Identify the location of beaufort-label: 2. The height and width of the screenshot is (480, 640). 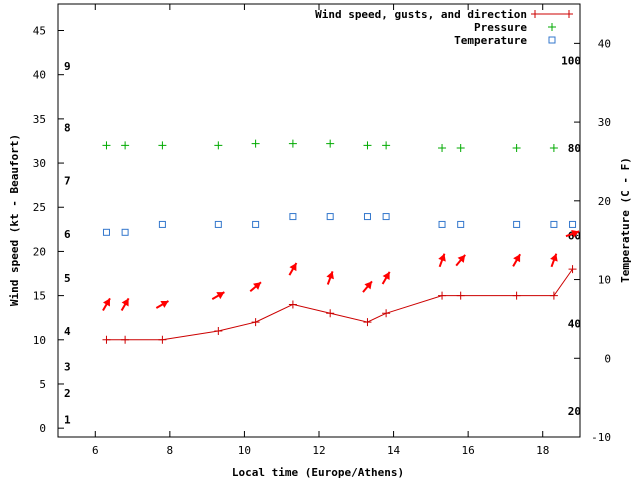
(67, 393).